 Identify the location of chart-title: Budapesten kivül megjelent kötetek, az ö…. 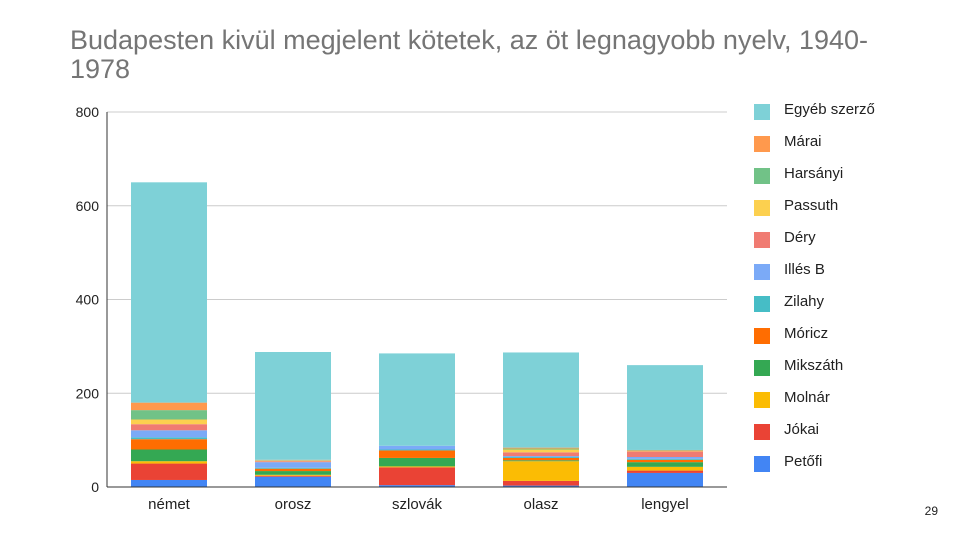
(469, 54).